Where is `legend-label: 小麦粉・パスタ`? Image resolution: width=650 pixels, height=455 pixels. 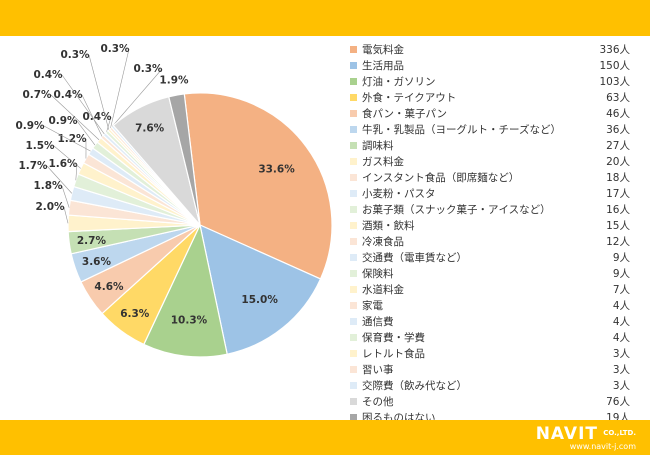
legend-label: 小麦粉・パスタ is located at coordinates (399, 194).